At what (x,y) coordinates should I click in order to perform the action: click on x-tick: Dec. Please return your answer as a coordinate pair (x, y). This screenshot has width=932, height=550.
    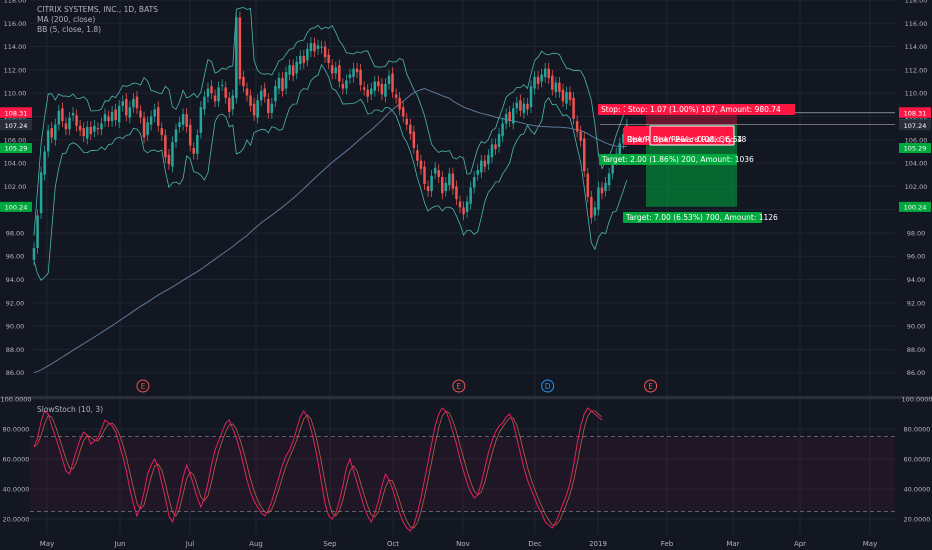
    Looking at the image, I should click on (535, 544).